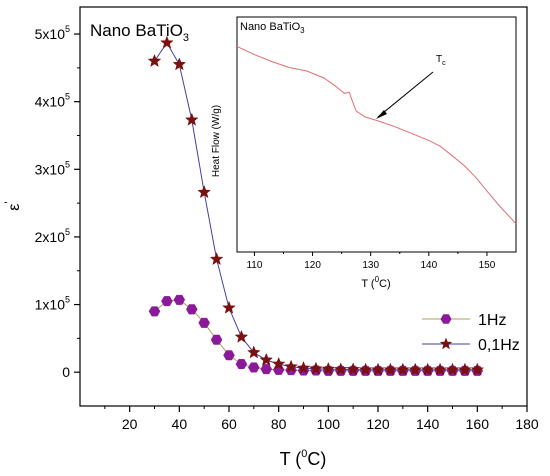  I want to click on main-title: Nano BaTiO3, so click(139, 32).